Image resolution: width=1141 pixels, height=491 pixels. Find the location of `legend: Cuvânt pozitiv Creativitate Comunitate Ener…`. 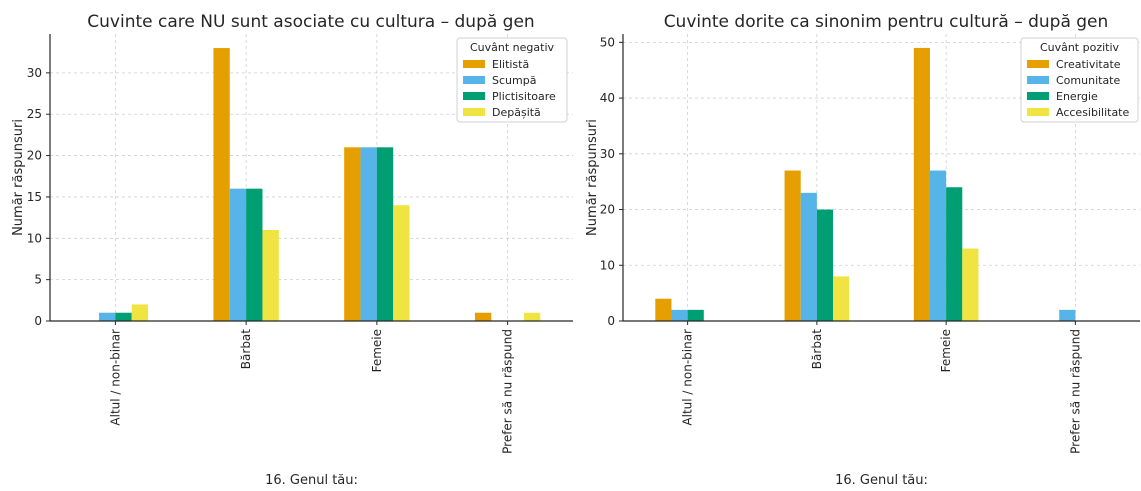

legend: Cuvânt pozitiv Creativitate Comunitate Ener… is located at coordinates (1079, 80).